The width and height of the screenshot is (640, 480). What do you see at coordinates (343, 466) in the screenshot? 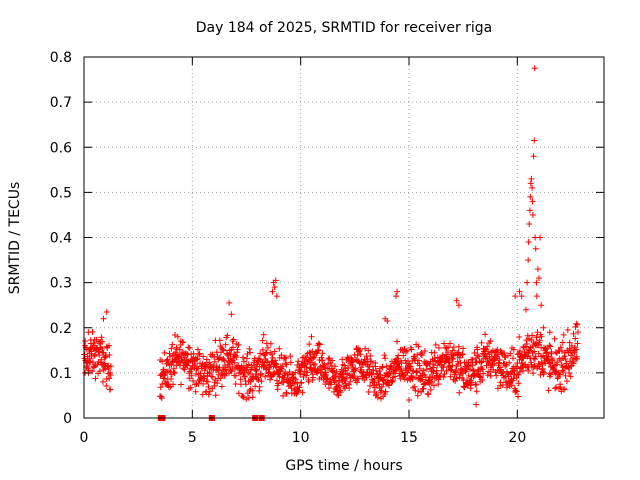
I see `x-axis-label: GPS time / hours` at bounding box center [343, 466].